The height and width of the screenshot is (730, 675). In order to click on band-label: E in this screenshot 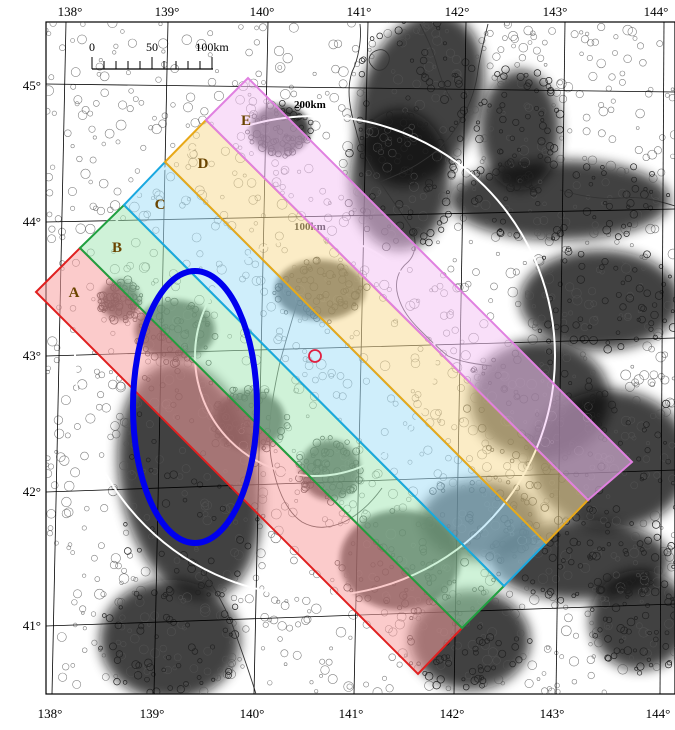, I will do `click(246, 121)`.